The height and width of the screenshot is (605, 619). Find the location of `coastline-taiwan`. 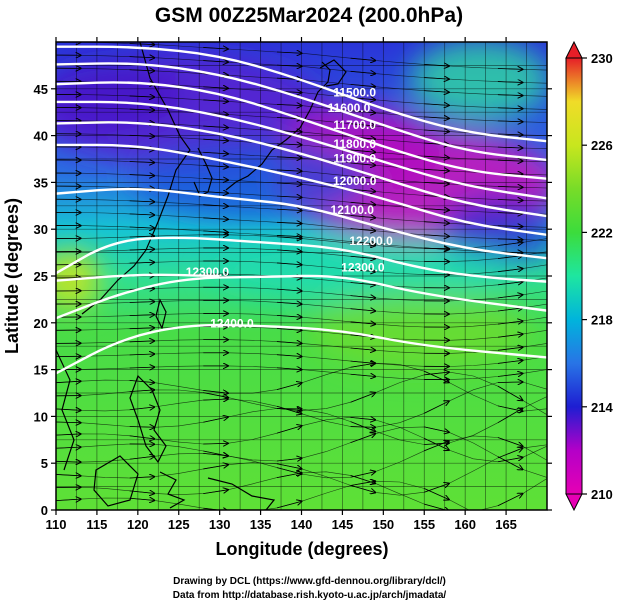

coastline-taiwan is located at coordinates (161, 314).